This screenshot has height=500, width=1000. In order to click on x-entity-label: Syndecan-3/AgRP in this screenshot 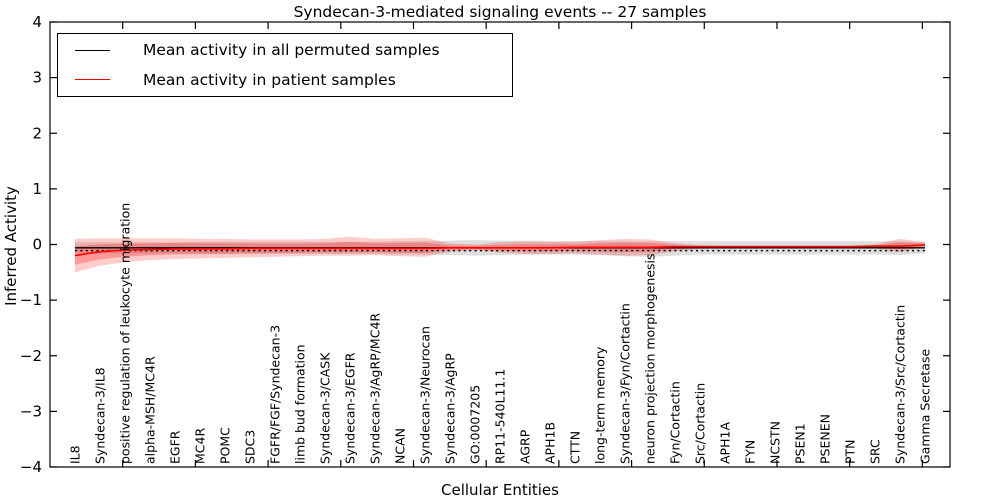, I will do `click(450, 408)`.